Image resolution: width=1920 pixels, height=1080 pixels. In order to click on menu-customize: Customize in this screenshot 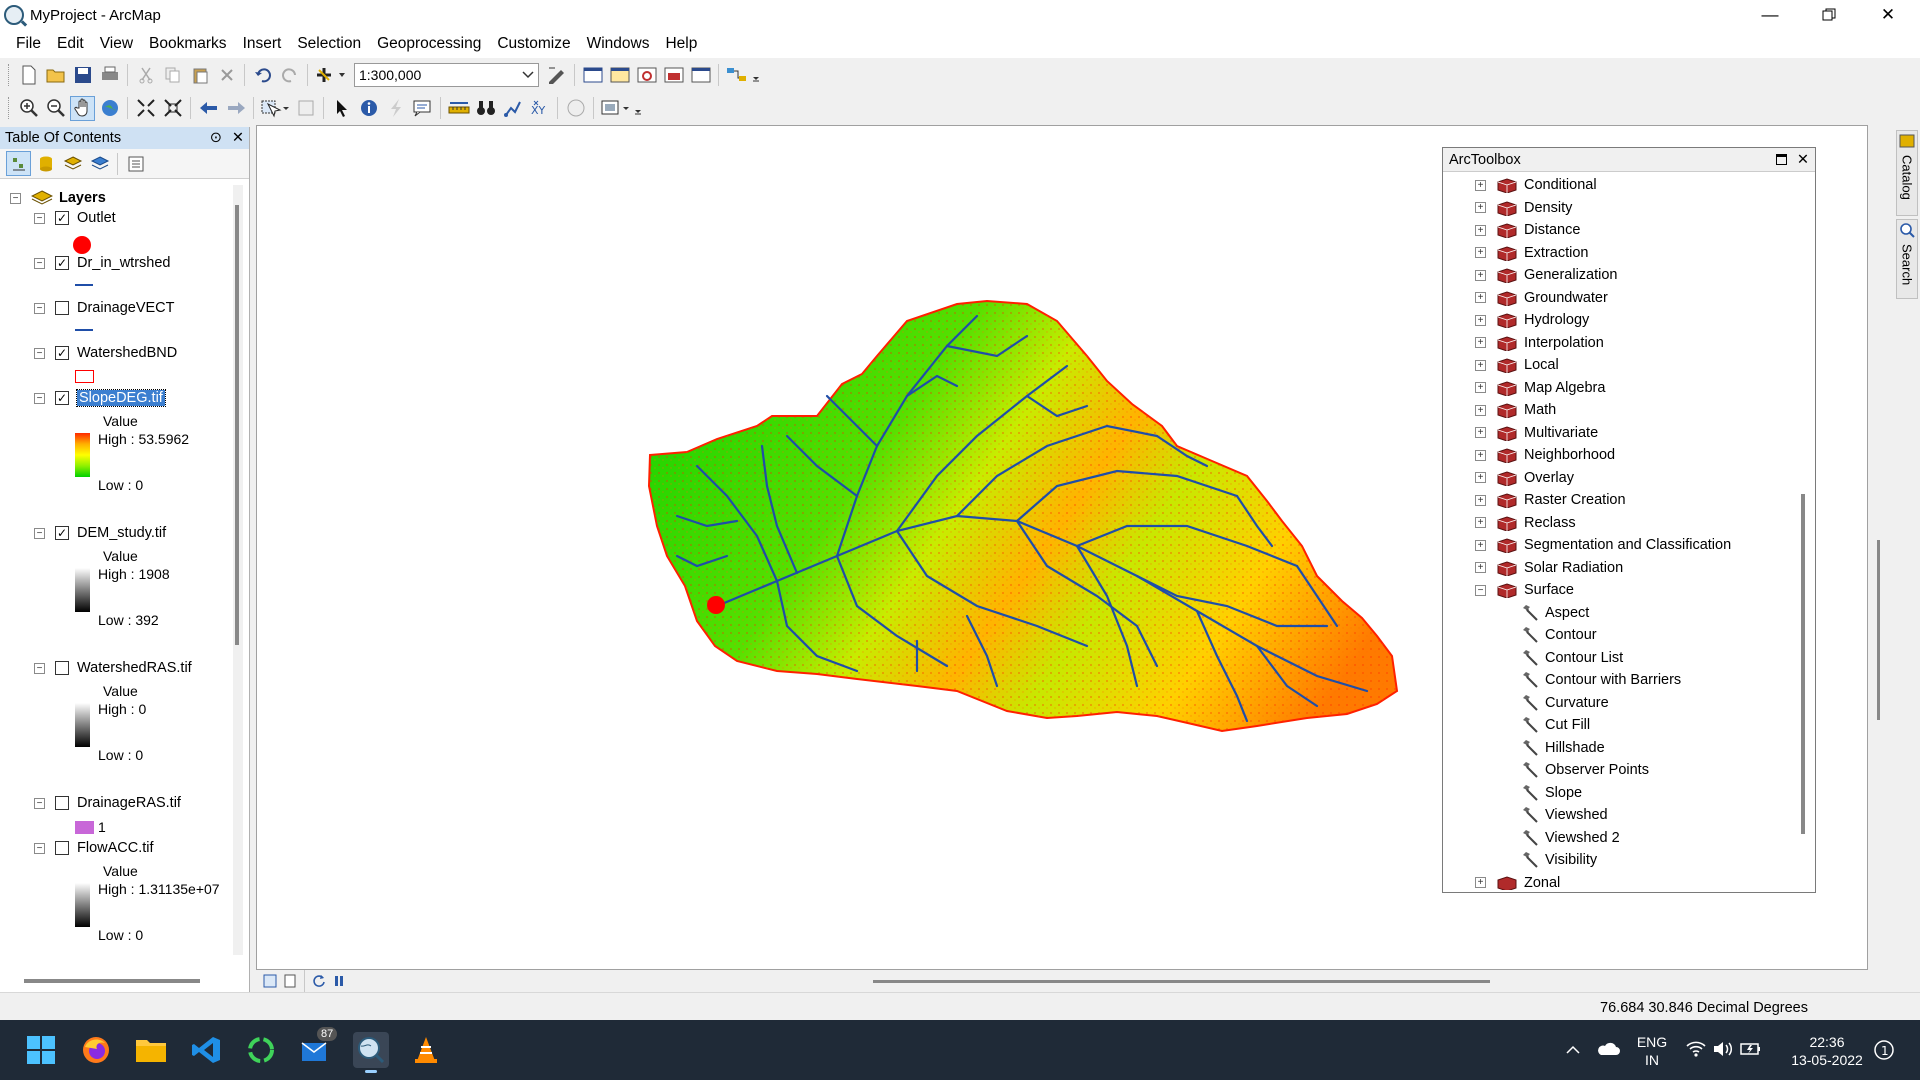, I will do `click(534, 43)`.